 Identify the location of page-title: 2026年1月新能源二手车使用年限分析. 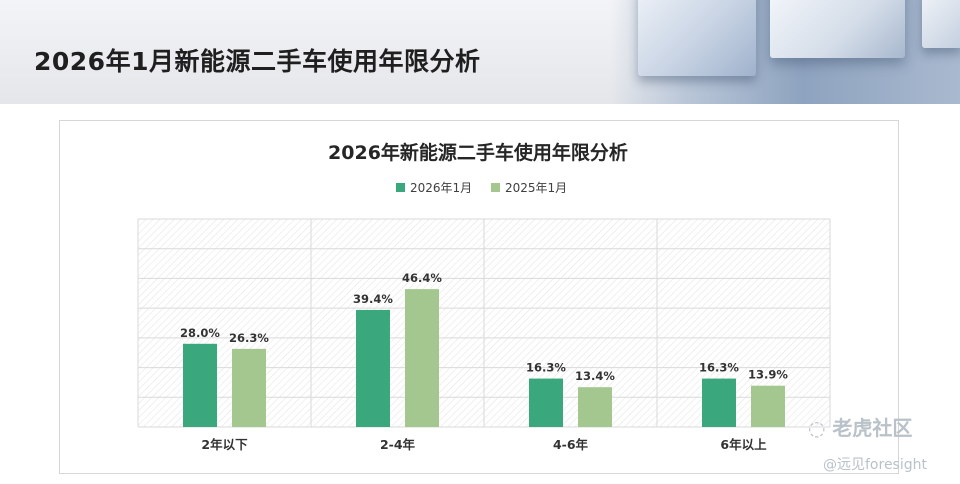
(257, 61).